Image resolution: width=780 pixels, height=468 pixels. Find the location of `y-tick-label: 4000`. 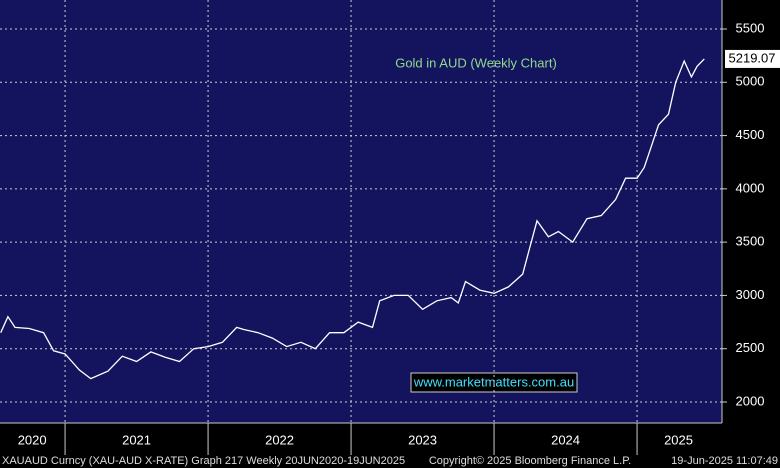

y-tick-label: 4000 is located at coordinates (750, 187).